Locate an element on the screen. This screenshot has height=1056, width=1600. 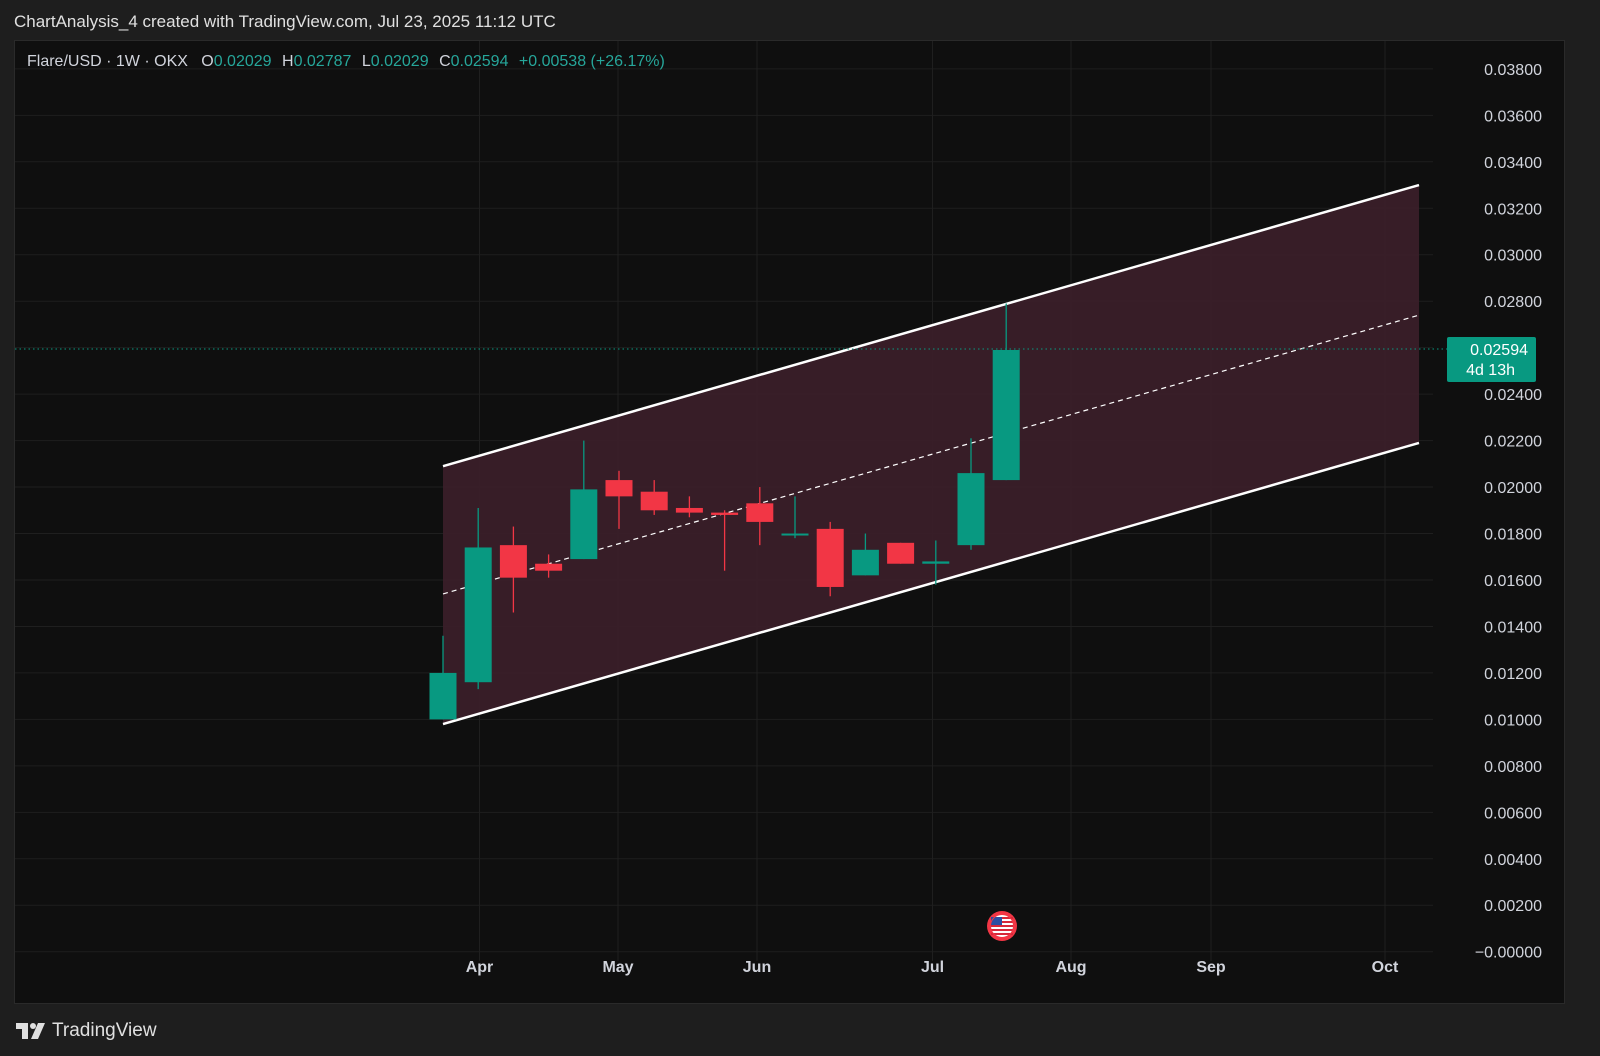
x-tick-label: Sep is located at coordinates (1211, 967).